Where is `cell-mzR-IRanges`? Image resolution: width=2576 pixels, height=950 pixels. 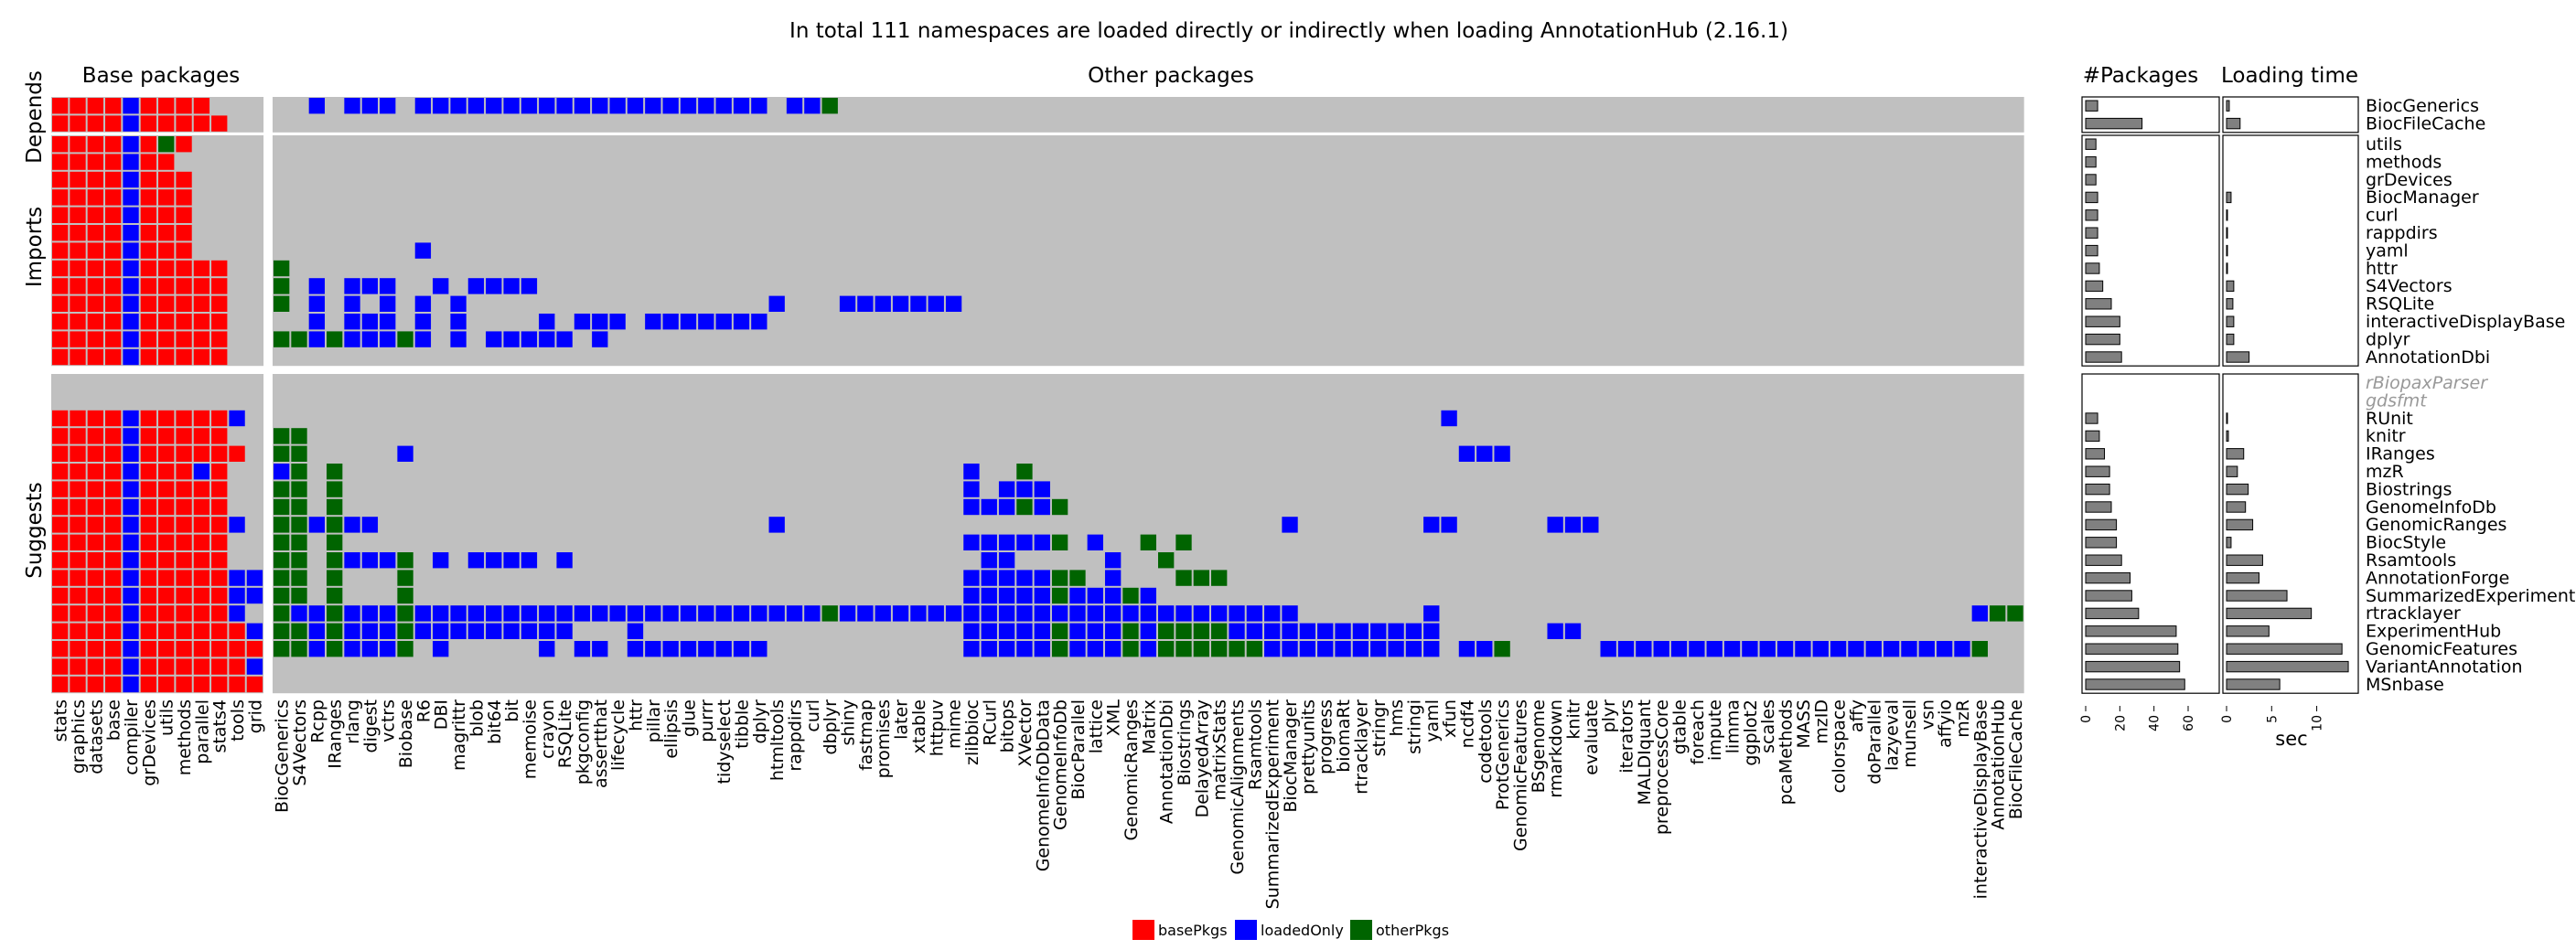
cell-mzR-IRanges is located at coordinates (335, 472).